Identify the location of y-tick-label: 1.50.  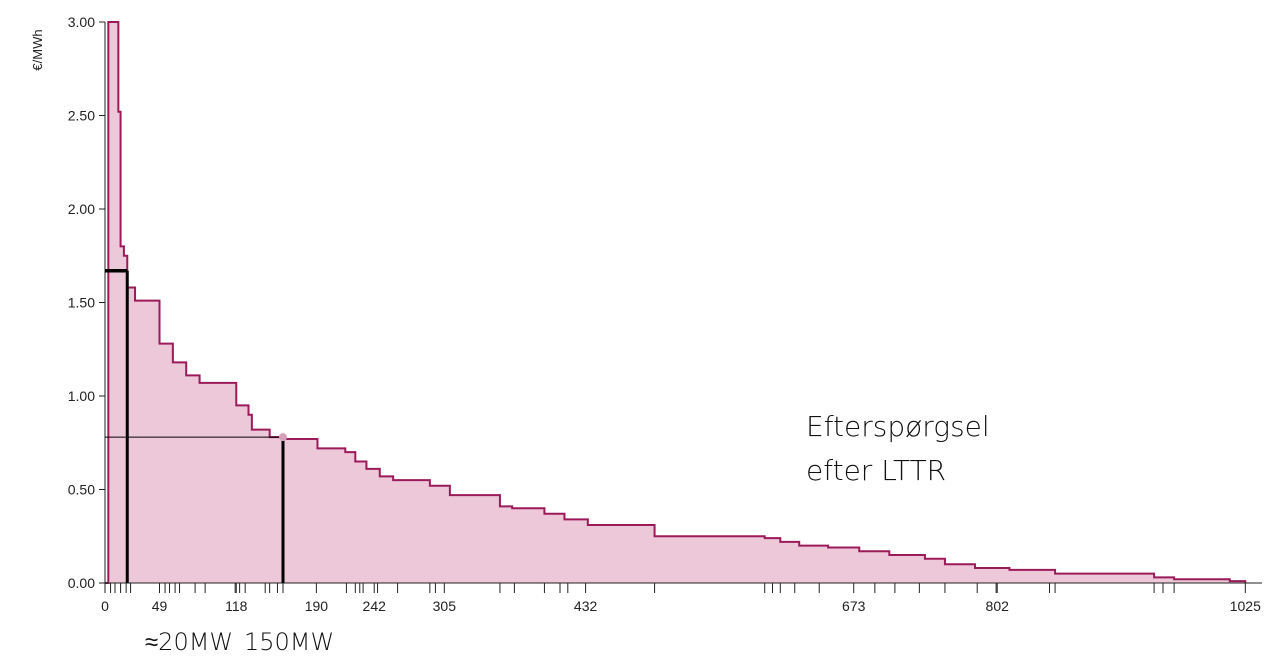
(81, 303).